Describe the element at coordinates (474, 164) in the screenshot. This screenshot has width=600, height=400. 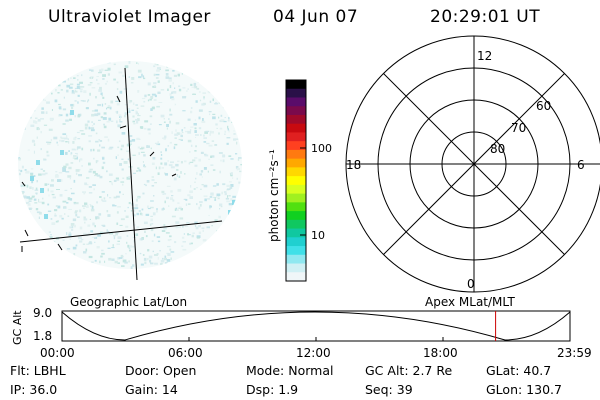
I see `polar-diagonal` at that location.